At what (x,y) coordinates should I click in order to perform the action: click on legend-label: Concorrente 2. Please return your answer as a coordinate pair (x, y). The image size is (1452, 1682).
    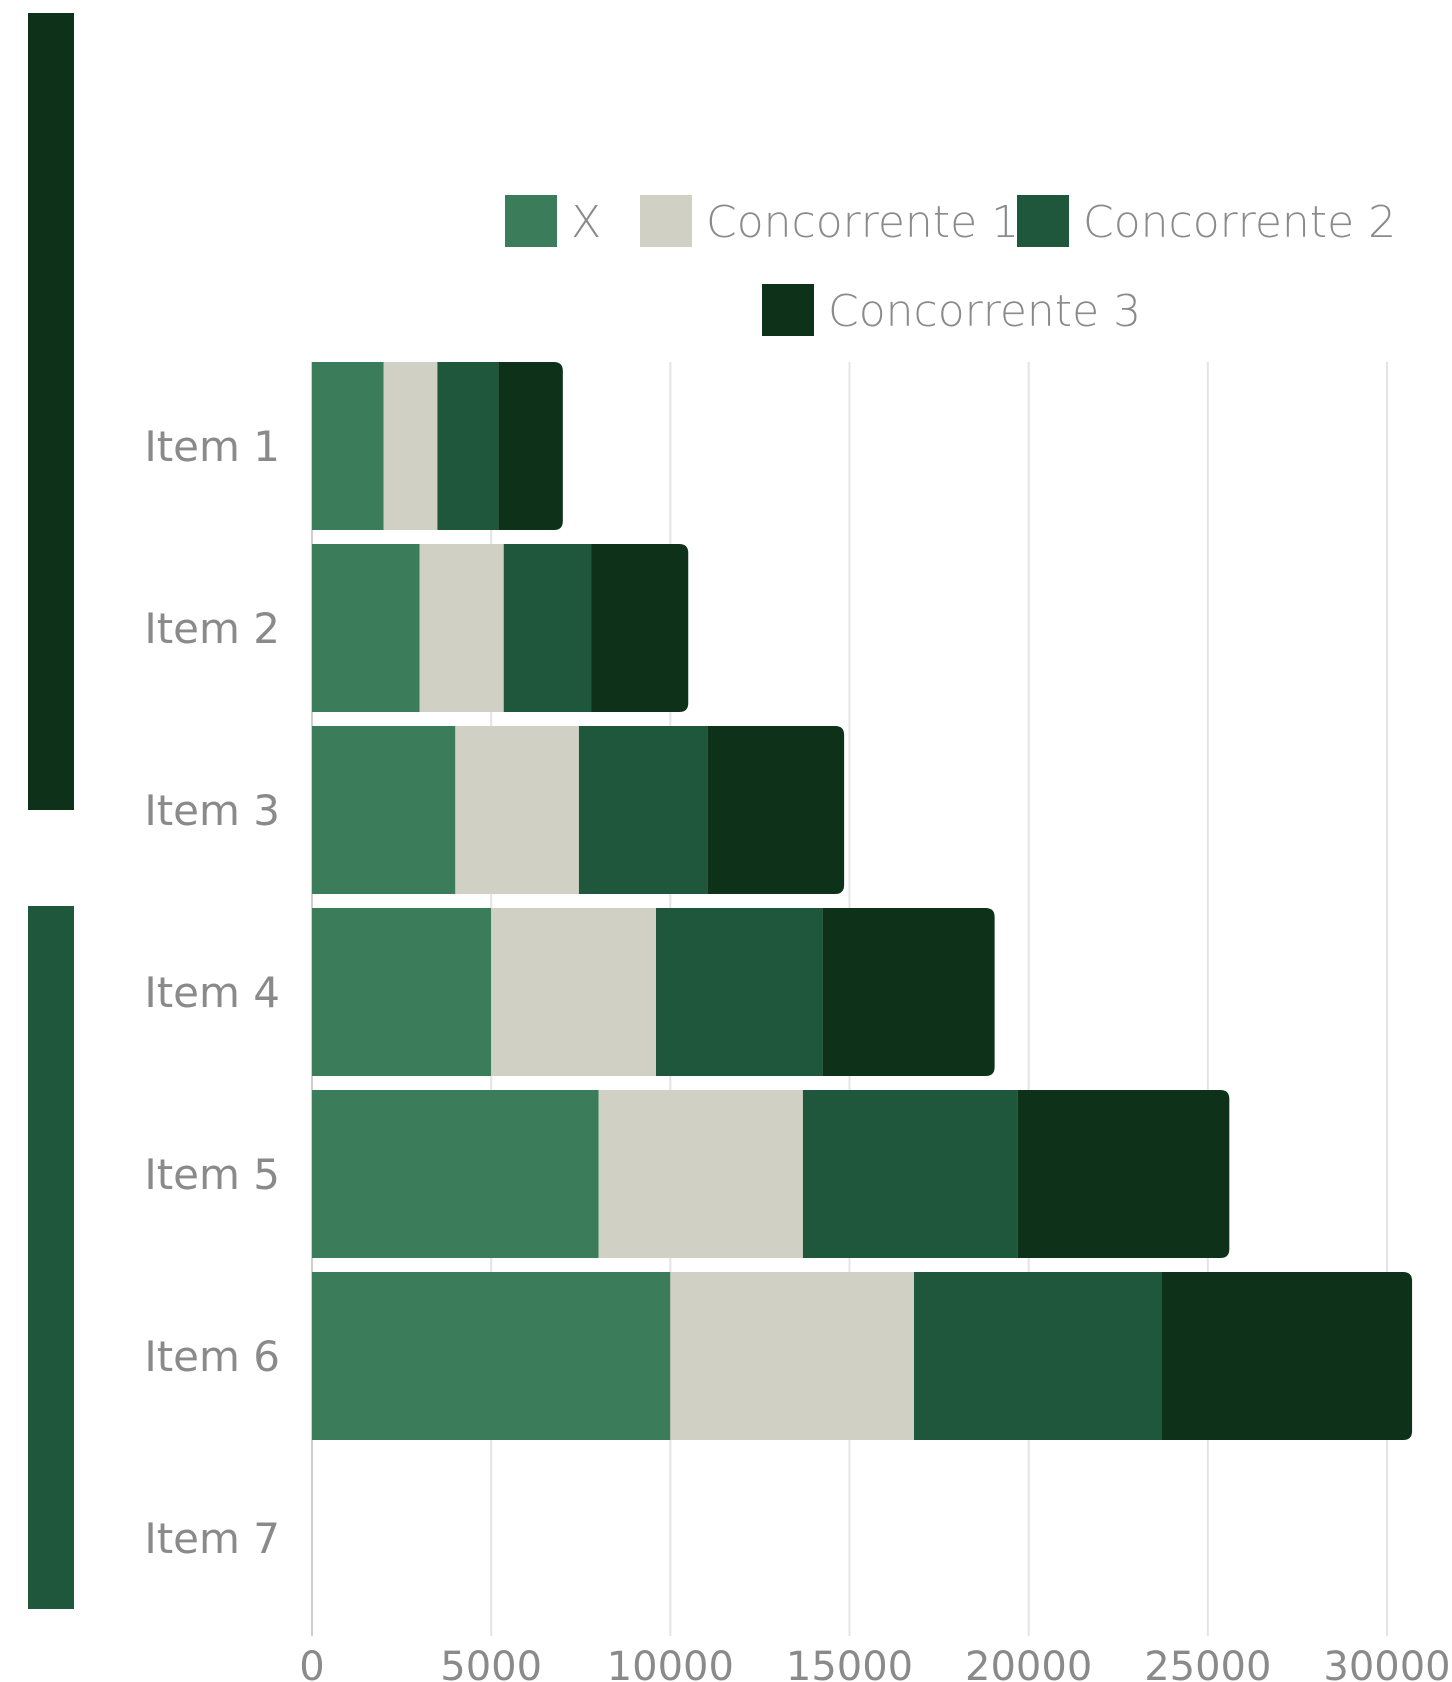
    Looking at the image, I should click on (1239, 222).